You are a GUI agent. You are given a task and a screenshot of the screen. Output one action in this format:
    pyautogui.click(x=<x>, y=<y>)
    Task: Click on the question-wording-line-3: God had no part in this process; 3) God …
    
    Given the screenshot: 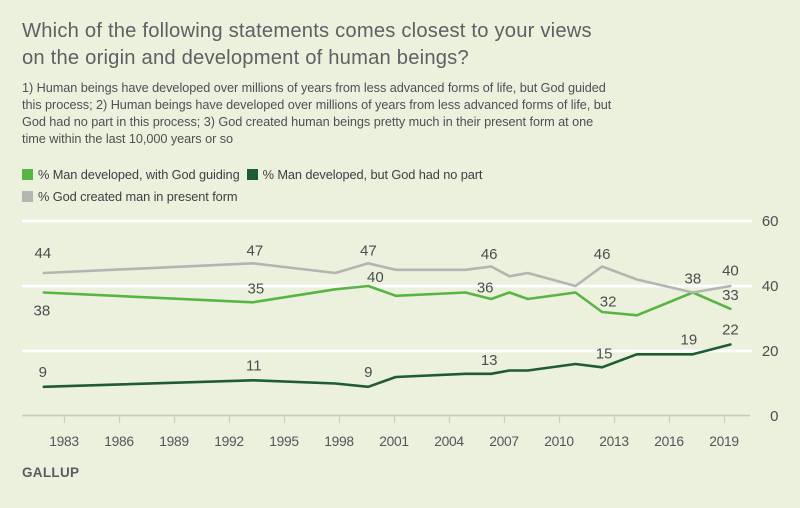 What is the action you would take?
    pyautogui.click(x=308, y=122)
    